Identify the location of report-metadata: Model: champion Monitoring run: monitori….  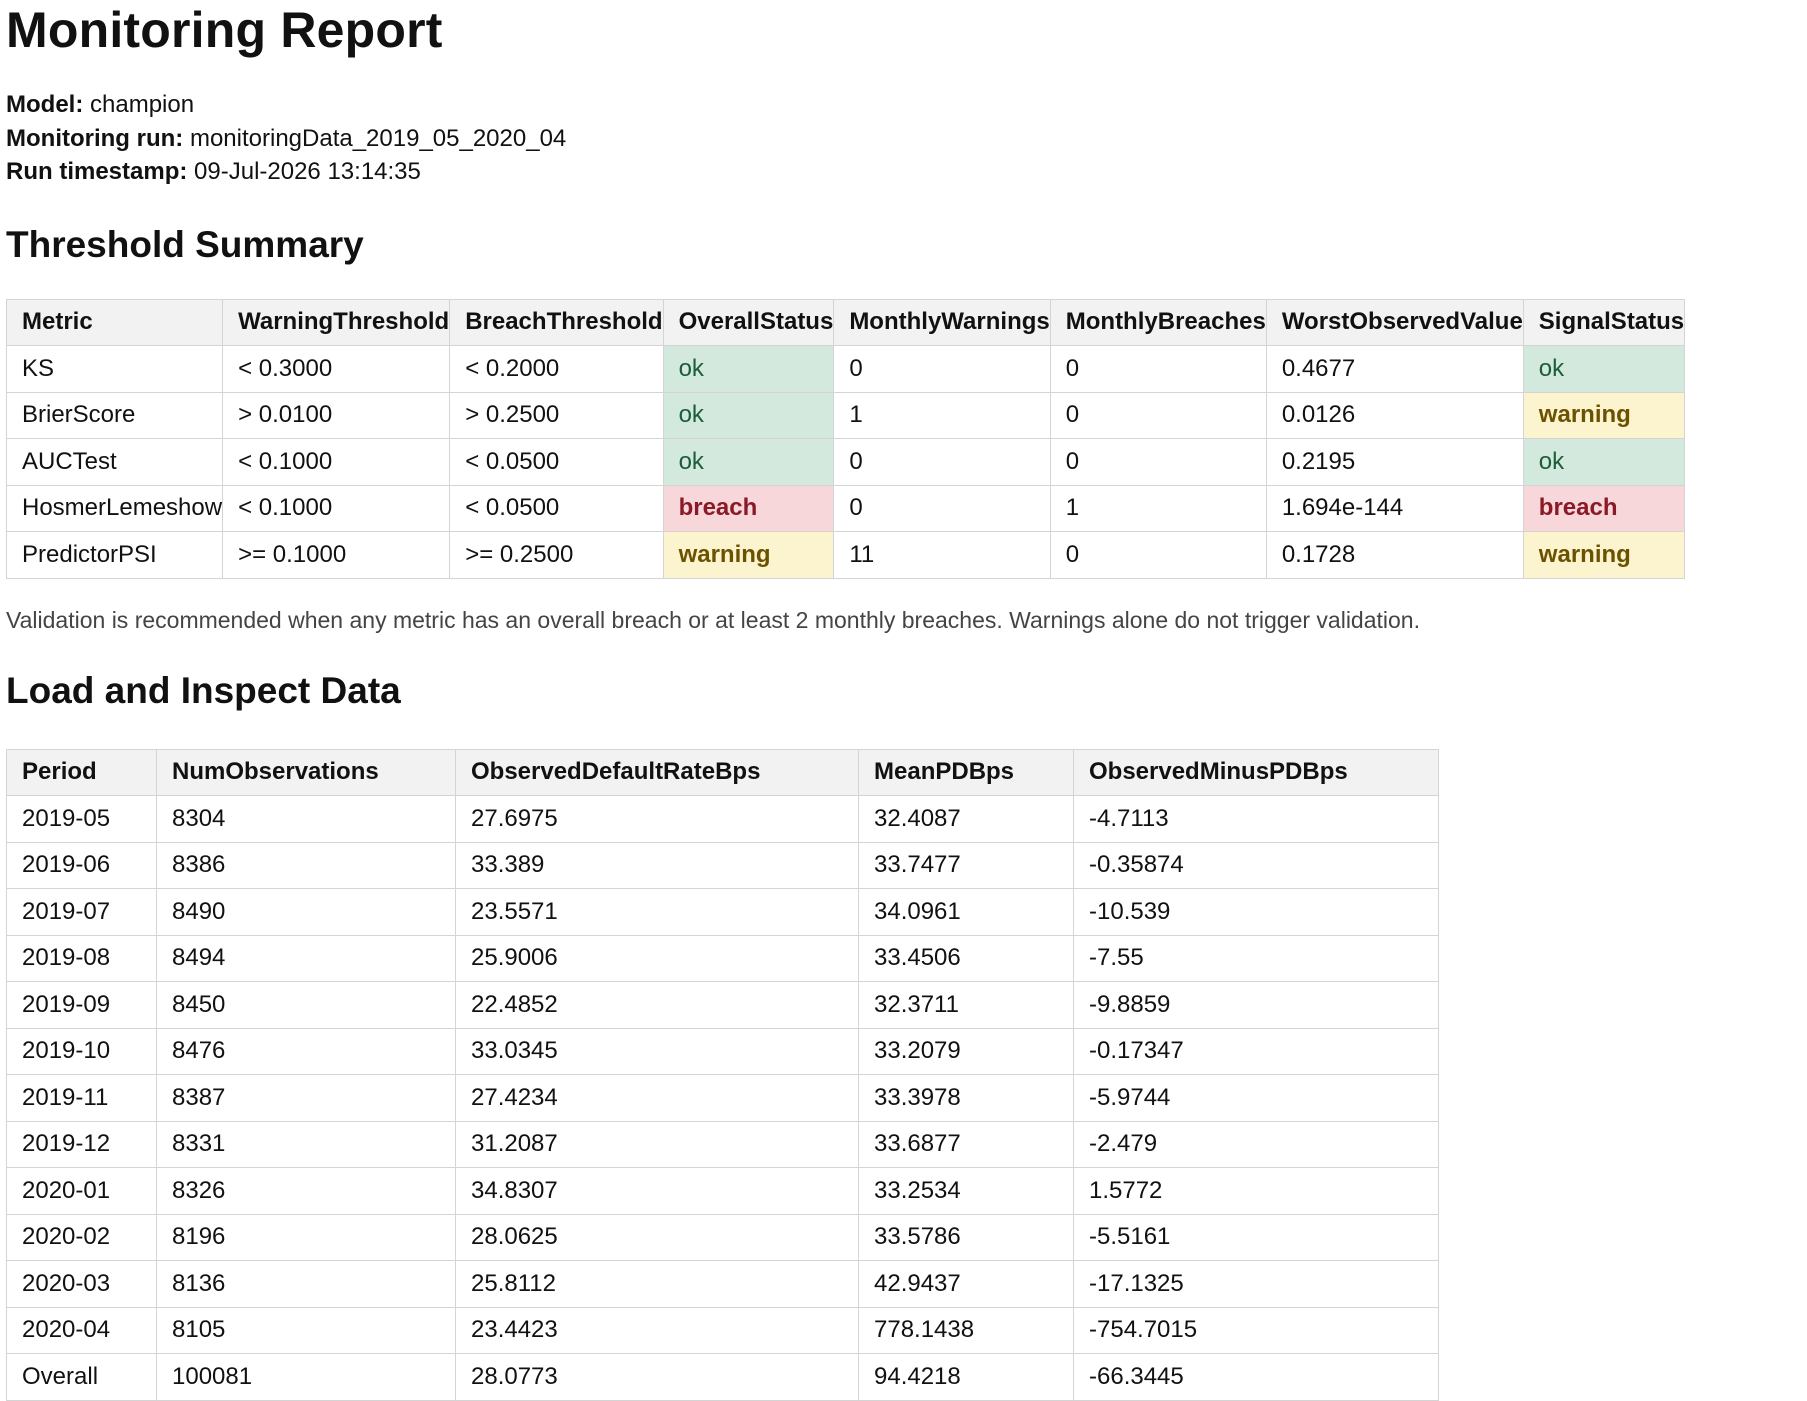
(906, 138).